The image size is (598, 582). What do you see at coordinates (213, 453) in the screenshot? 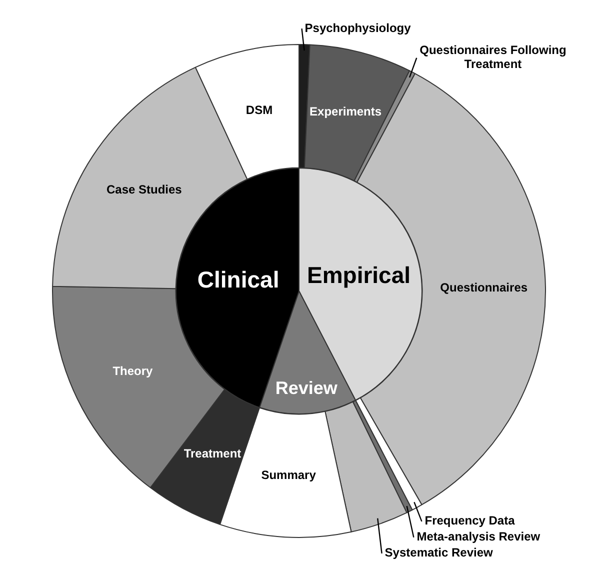
I see `slice-label: Treatment` at bounding box center [213, 453].